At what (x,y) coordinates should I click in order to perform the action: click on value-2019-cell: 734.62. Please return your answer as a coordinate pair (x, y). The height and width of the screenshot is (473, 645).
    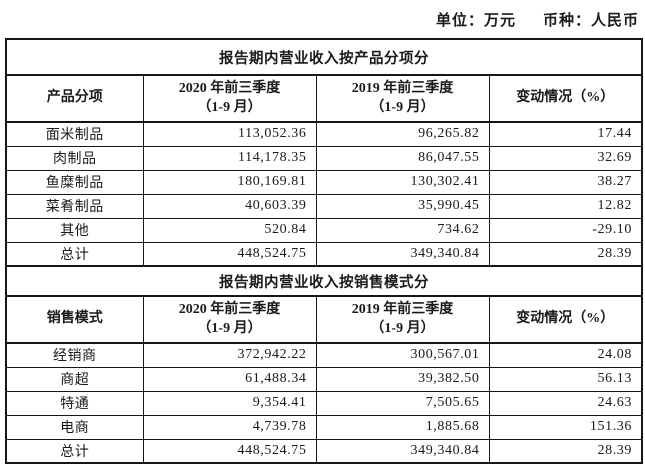
    Looking at the image, I should click on (402, 230).